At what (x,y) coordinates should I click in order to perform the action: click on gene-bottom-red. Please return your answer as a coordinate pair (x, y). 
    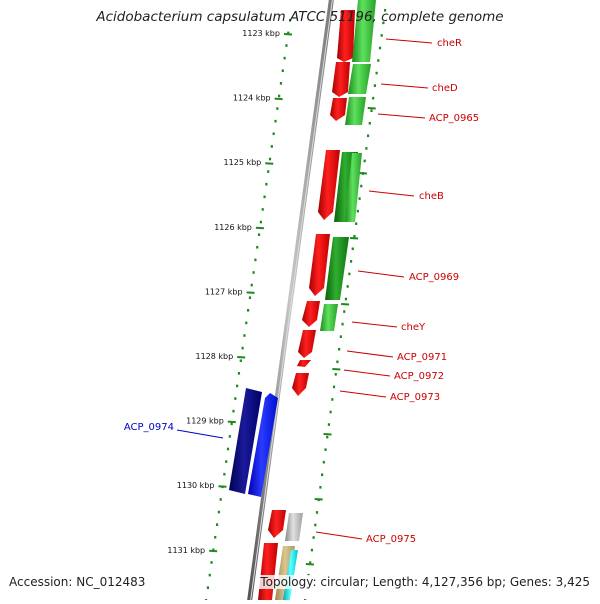
    Looking at the image, I should click on (268, 571).